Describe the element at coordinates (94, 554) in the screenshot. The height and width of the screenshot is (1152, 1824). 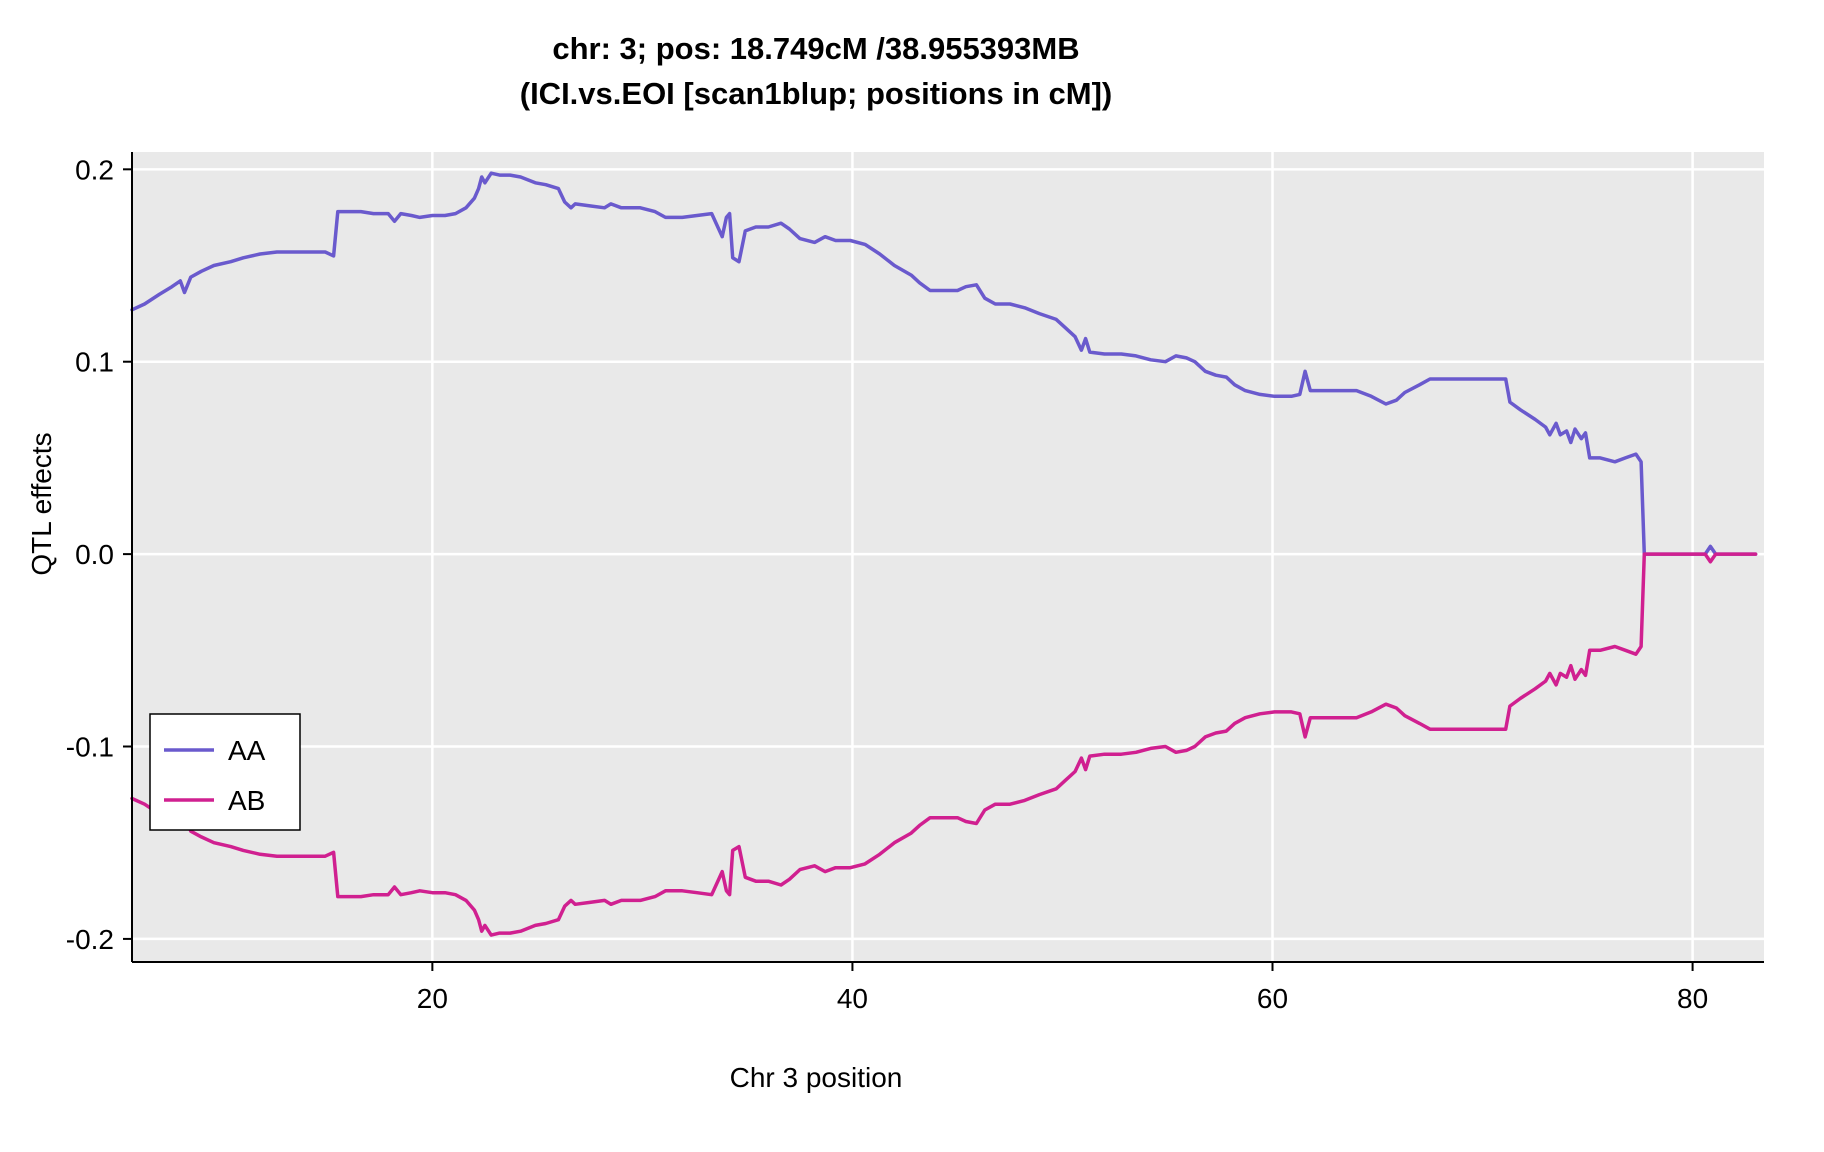
I see `y-tick-label: 0.0` at that location.